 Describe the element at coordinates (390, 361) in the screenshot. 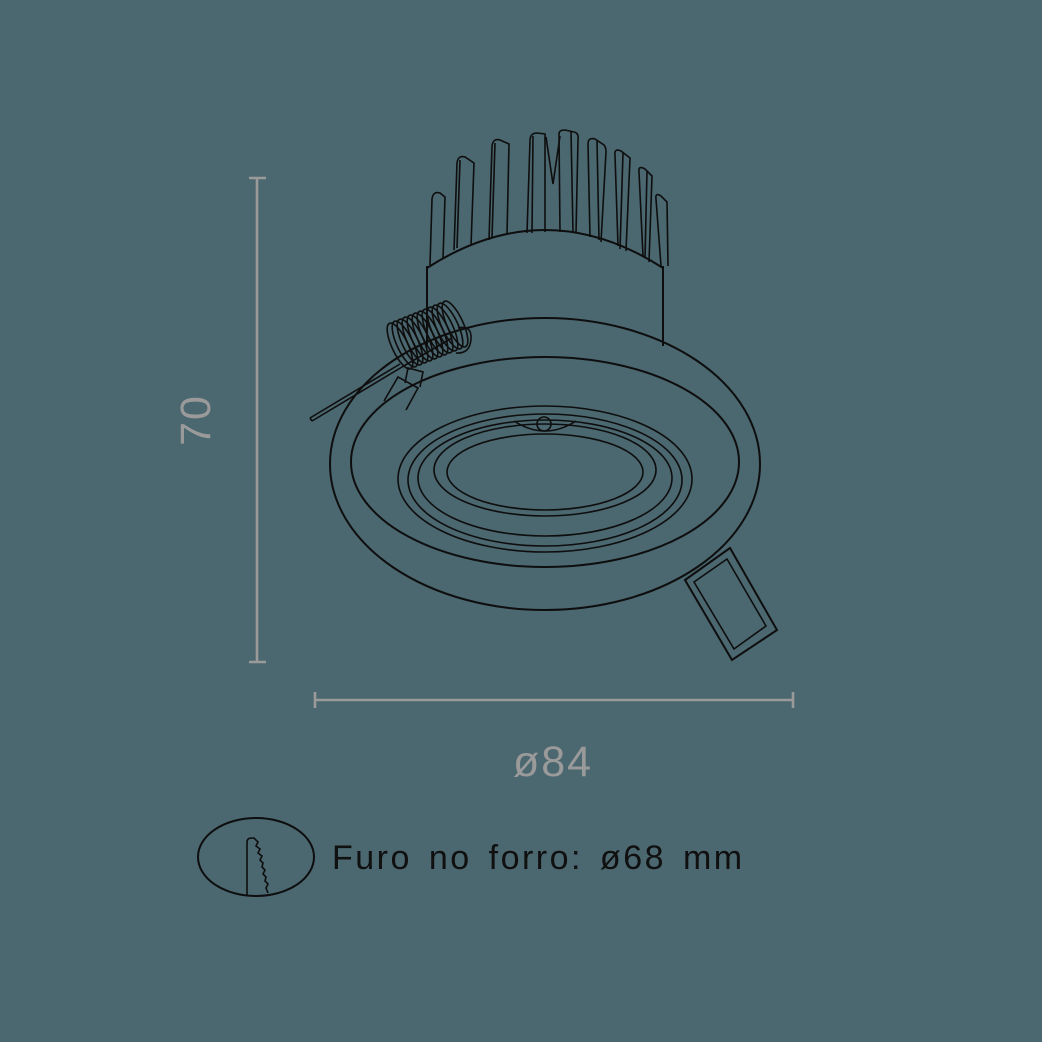

I see `spring-clip` at that location.